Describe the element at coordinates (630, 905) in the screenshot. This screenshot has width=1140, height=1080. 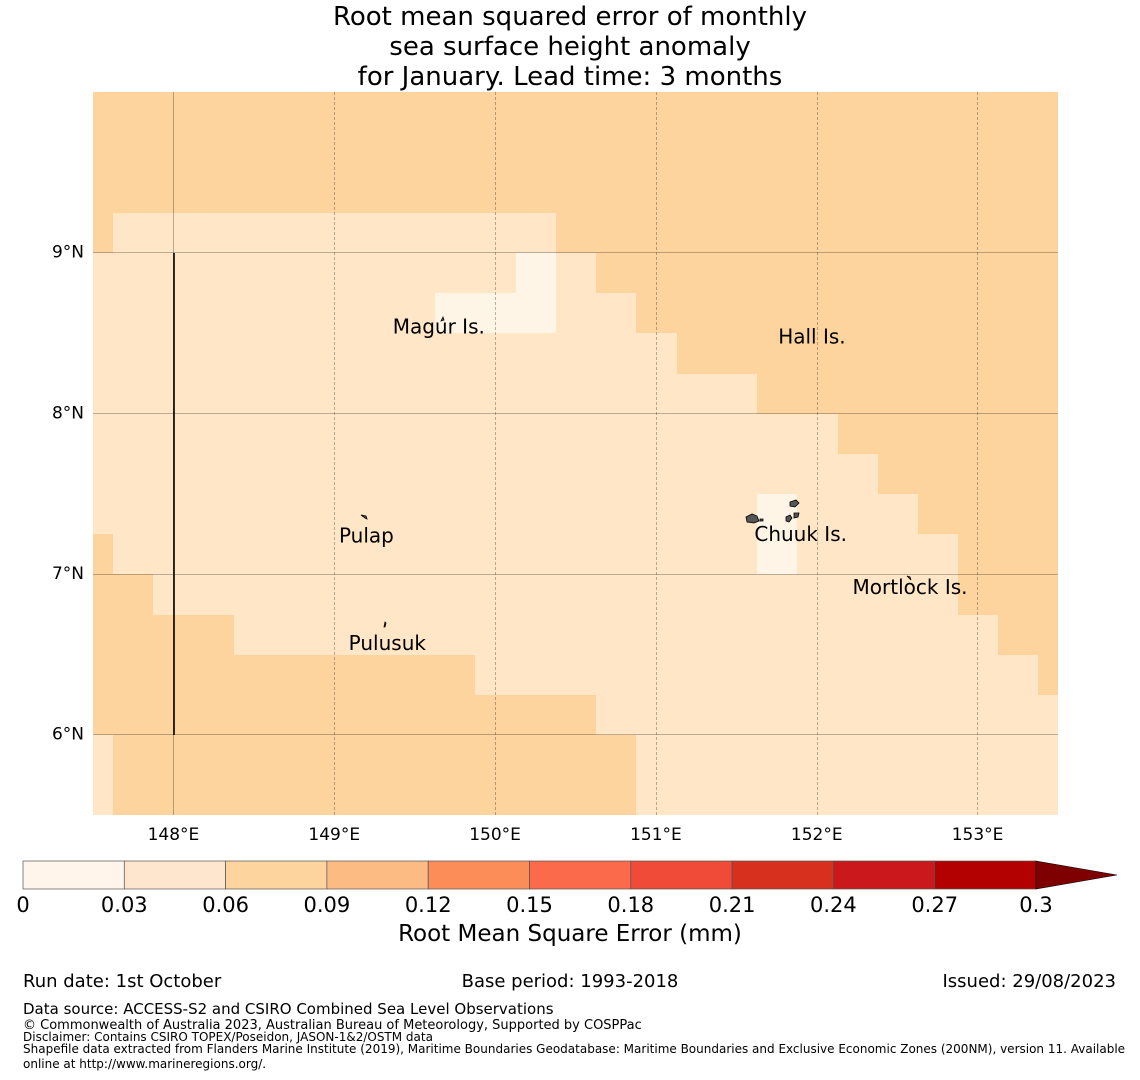
I see `colorbar-tick-label: 0.18` at that location.